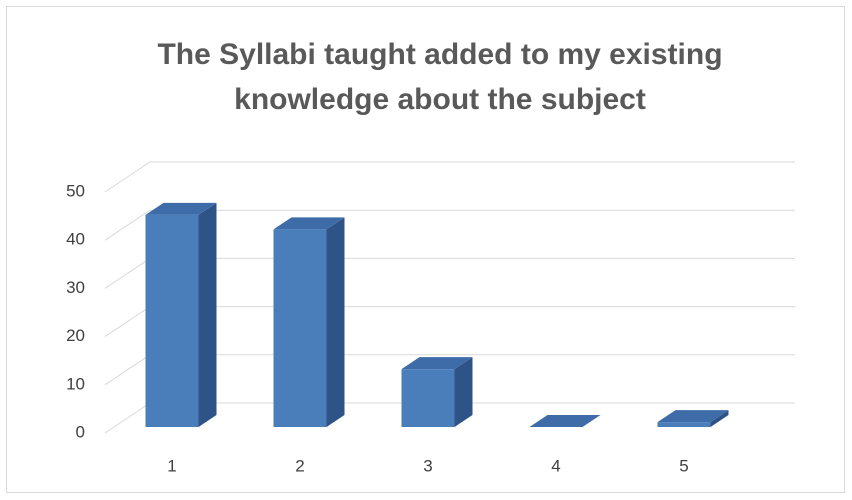 The image size is (852, 500). What do you see at coordinates (75, 287) in the screenshot?
I see `y-tick-label: 30` at bounding box center [75, 287].